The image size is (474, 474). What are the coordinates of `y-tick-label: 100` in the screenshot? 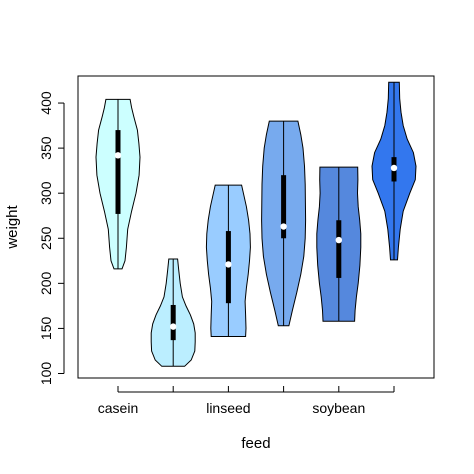 It's located at (46, 374).